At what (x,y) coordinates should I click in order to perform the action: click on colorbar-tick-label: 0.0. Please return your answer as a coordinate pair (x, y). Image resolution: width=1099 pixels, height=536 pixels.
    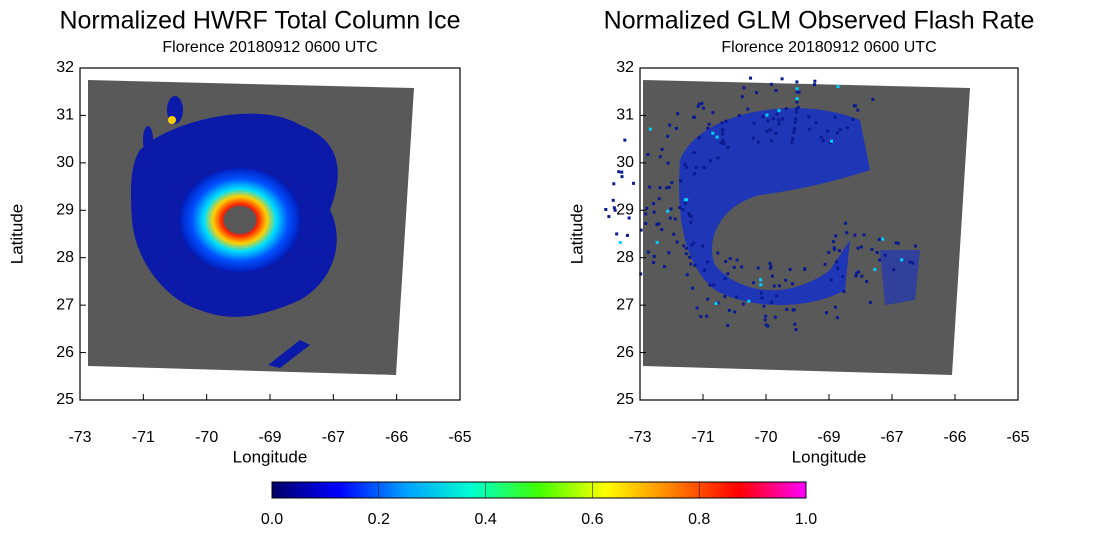
    Looking at the image, I should click on (272, 519).